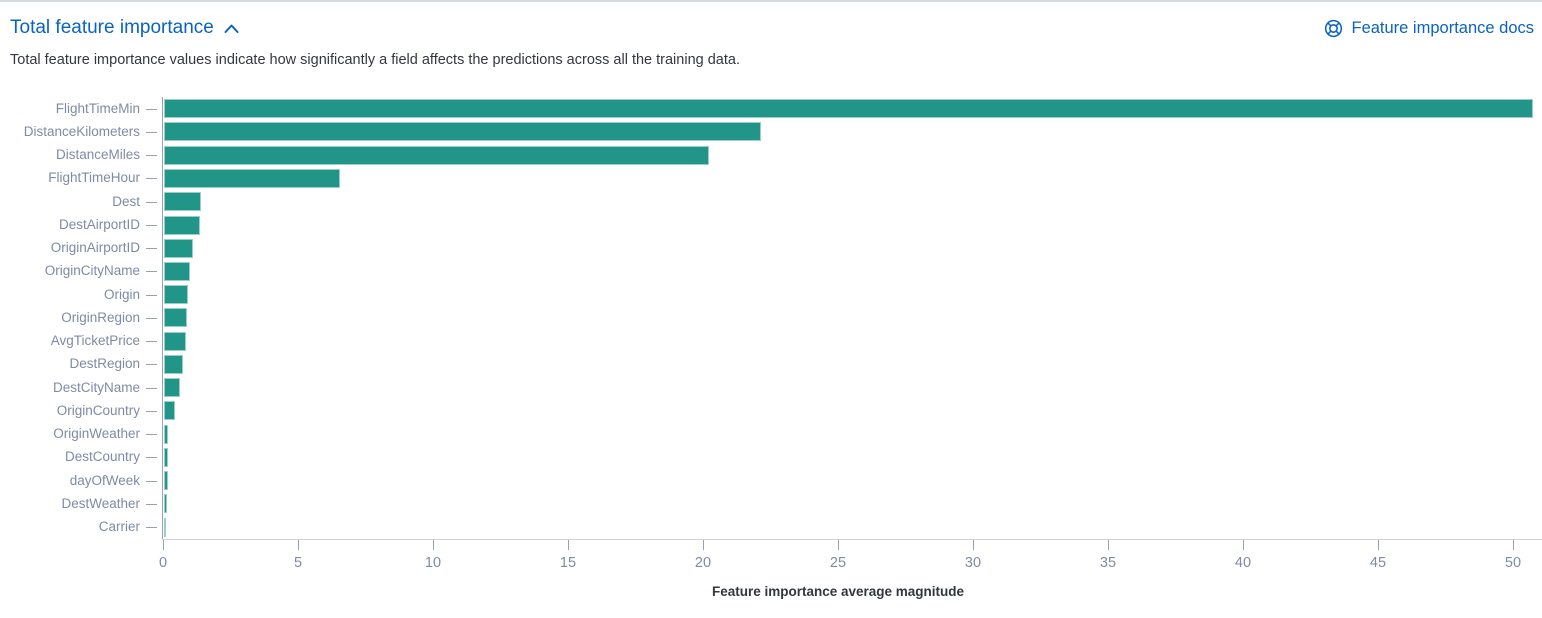 This screenshot has height=618, width=1542. What do you see at coordinates (838, 563) in the screenshot?
I see `x-axis-tick-label: 25` at bounding box center [838, 563].